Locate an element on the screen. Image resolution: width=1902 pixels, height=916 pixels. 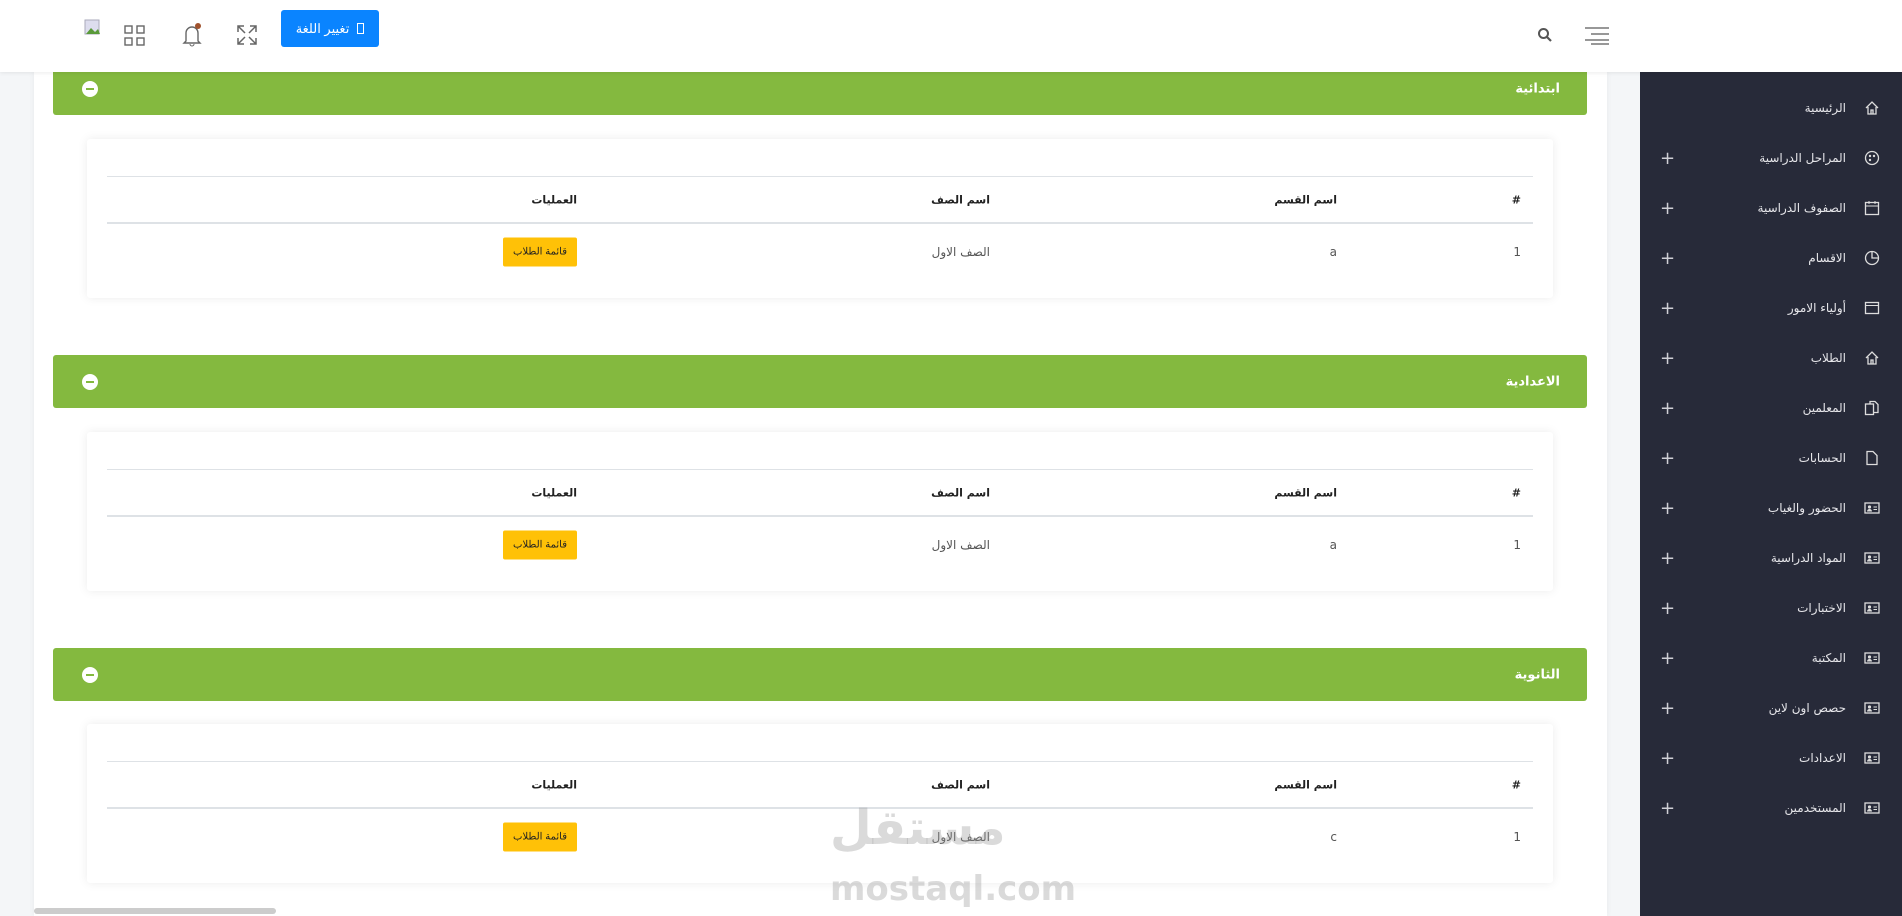
sidebar-item: الرئيسية is located at coordinates (1771, 108).